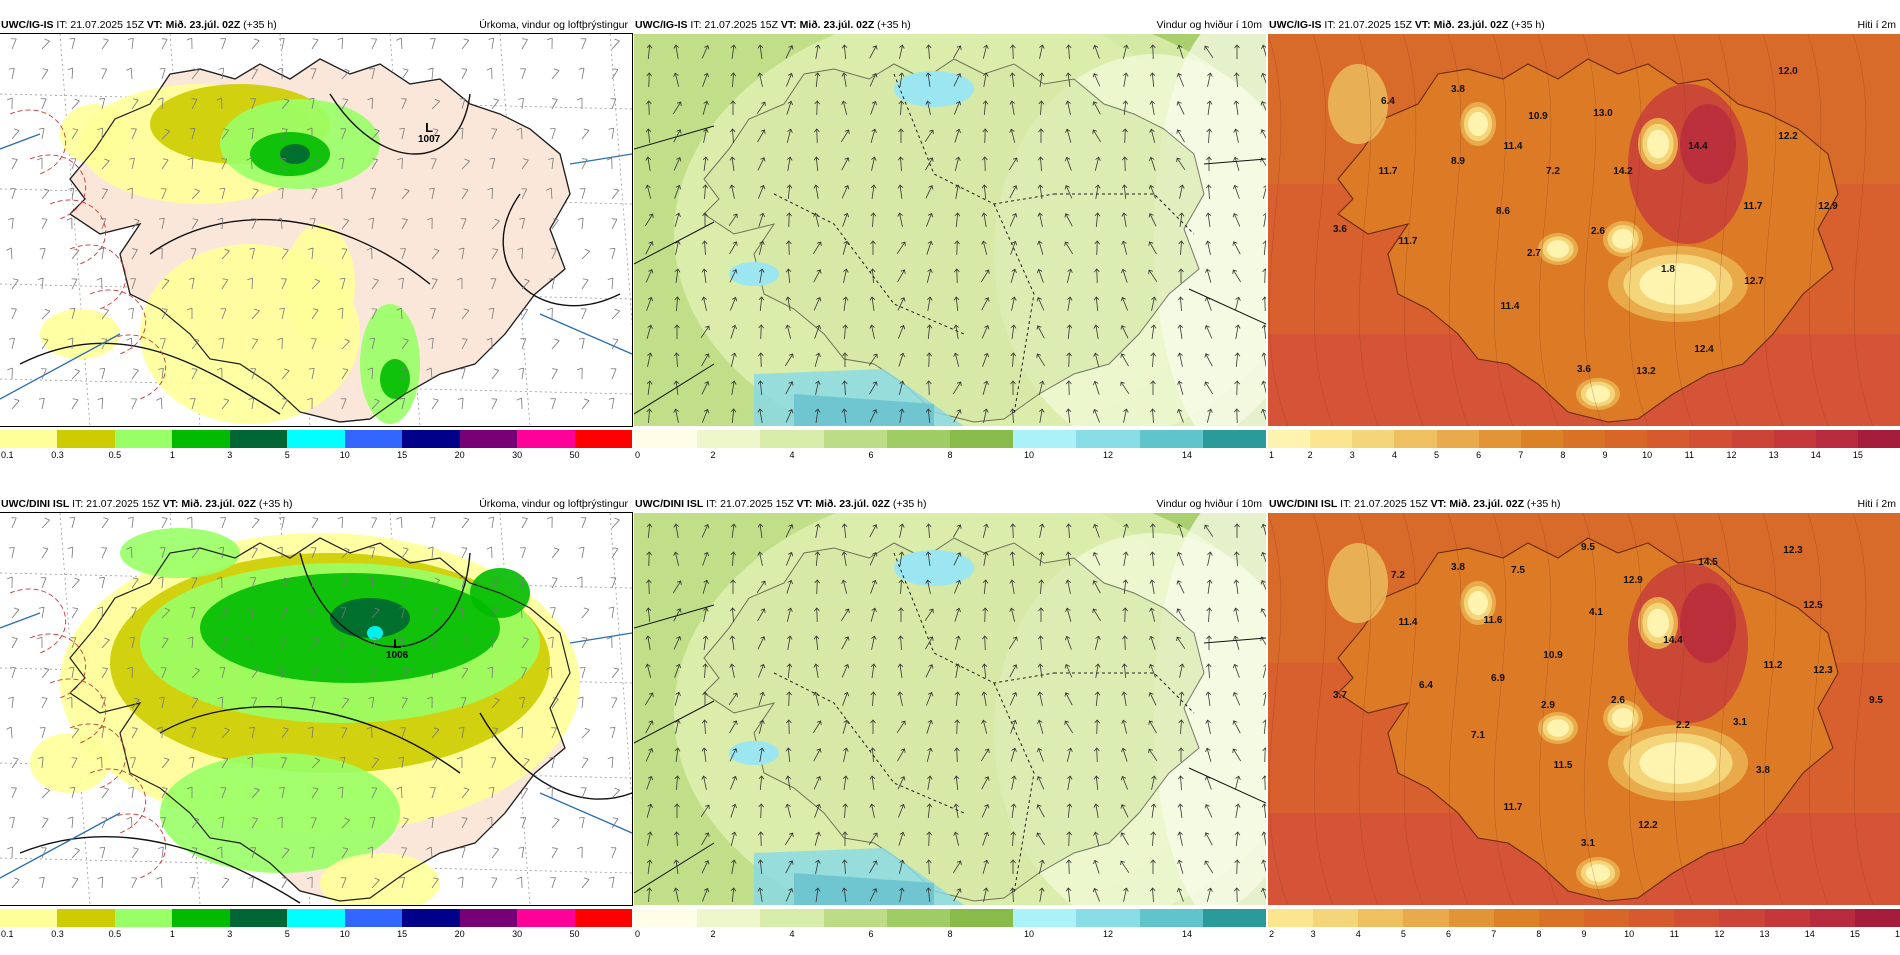  Describe the element at coordinates (460, 934) in the screenshot. I see `colorbar-tick: 20` at that location.